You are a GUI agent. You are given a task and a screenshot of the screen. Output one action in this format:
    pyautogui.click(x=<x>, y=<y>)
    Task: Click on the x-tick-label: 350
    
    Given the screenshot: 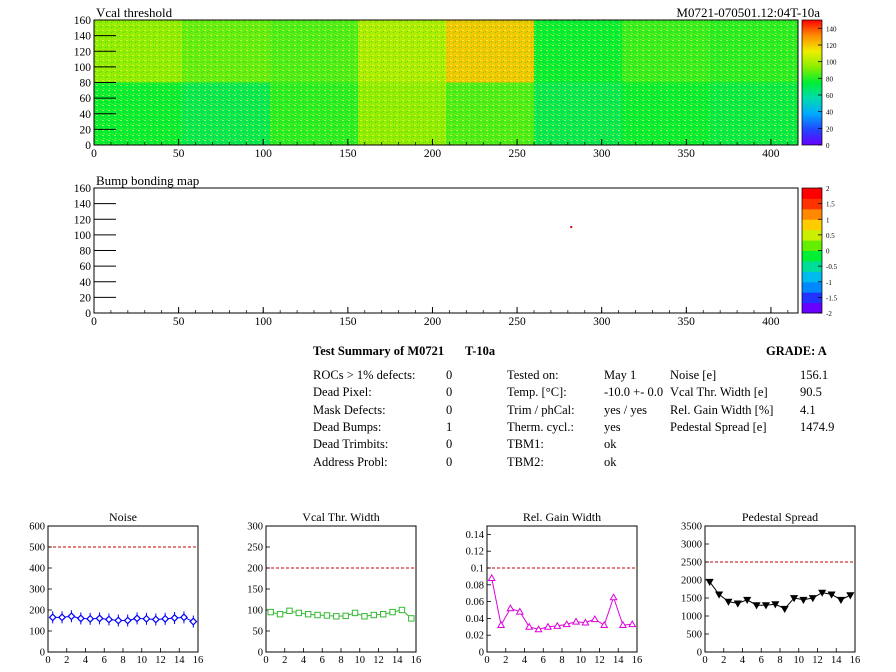 What is the action you would take?
    pyautogui.click(x=687, y=154)
    